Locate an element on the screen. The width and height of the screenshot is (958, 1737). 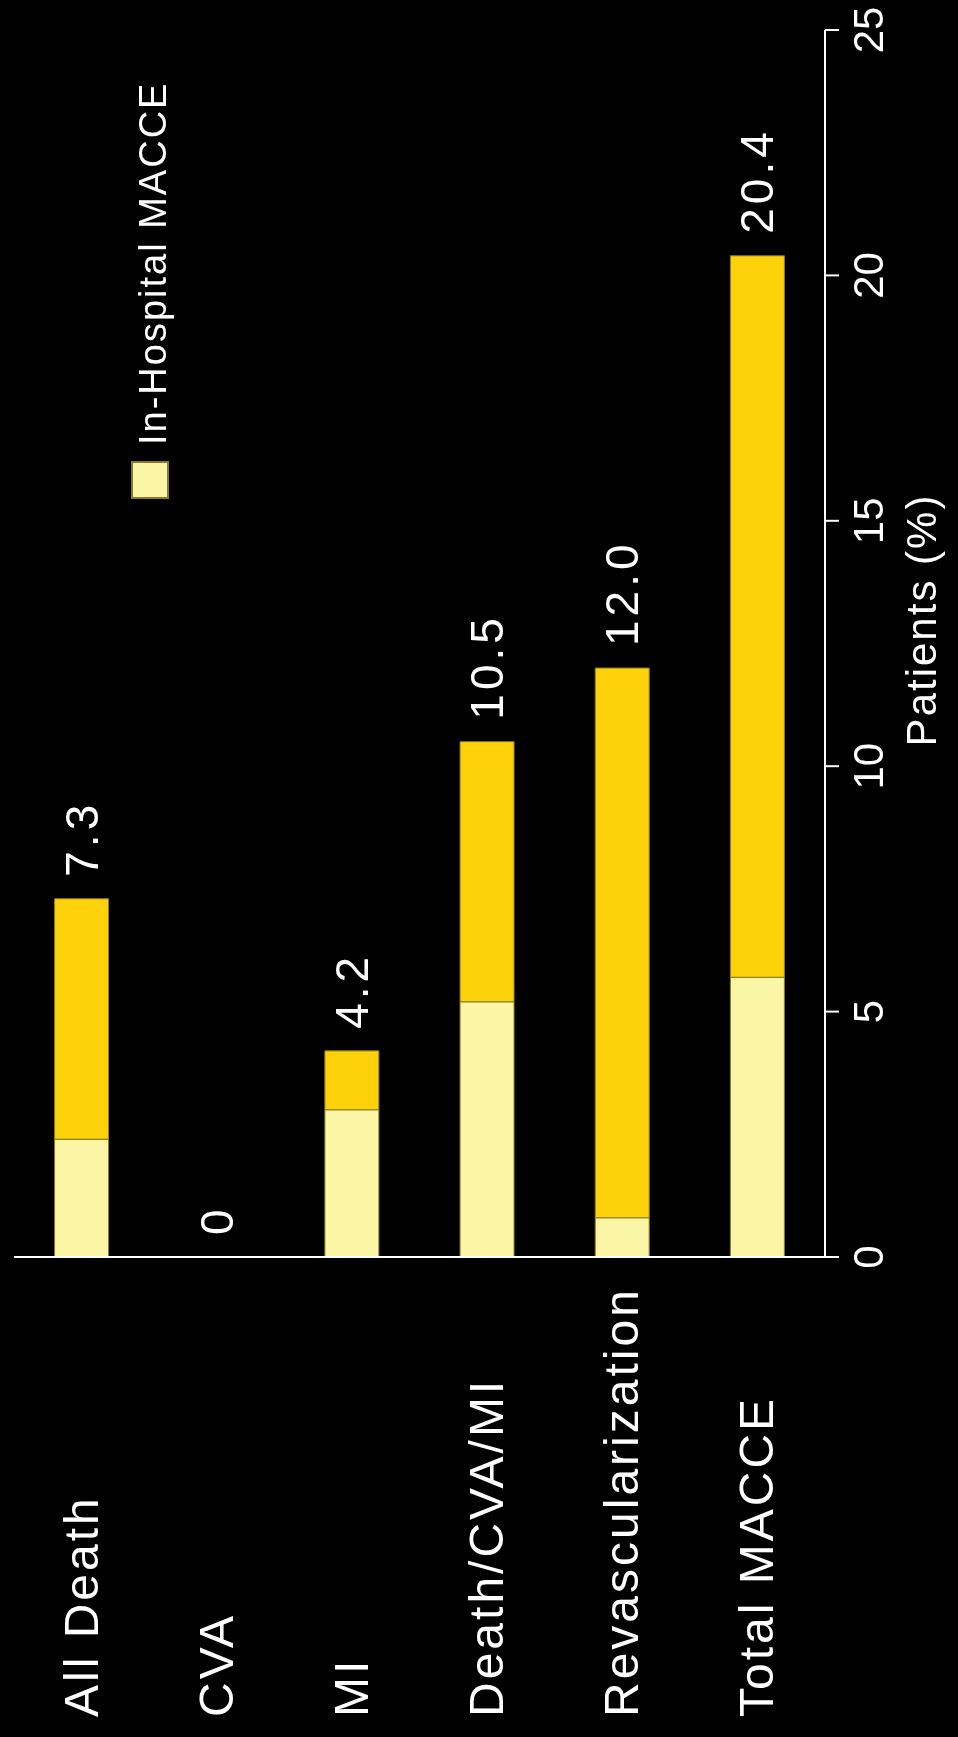
y-tick-label: 20 is located at coordinates (868, 275).